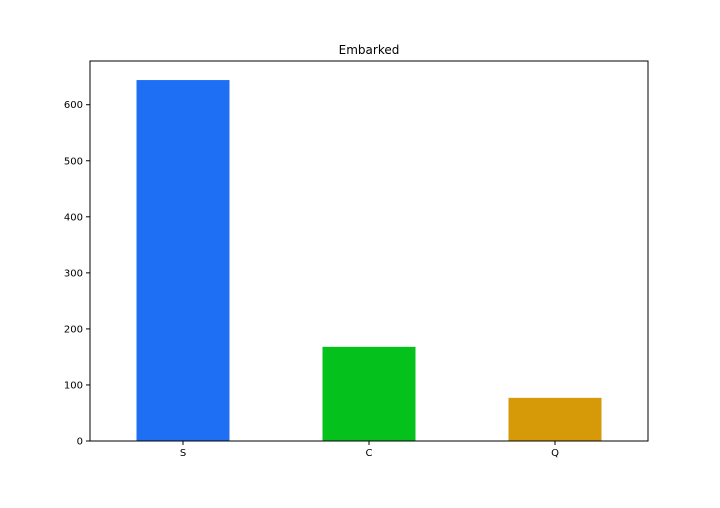 The width and height of the screenshot is (720, 508). I want to click on y-tick-label: 100, so click(73, 385).